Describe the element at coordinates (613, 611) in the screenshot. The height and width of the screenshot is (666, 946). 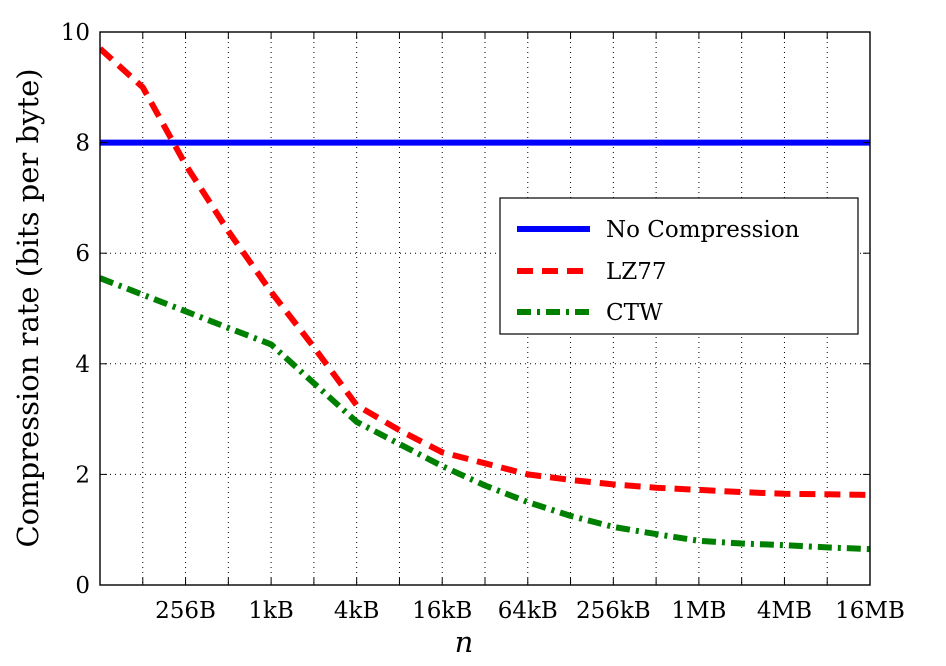
I see `x-tick-label: 256kB` at that location.